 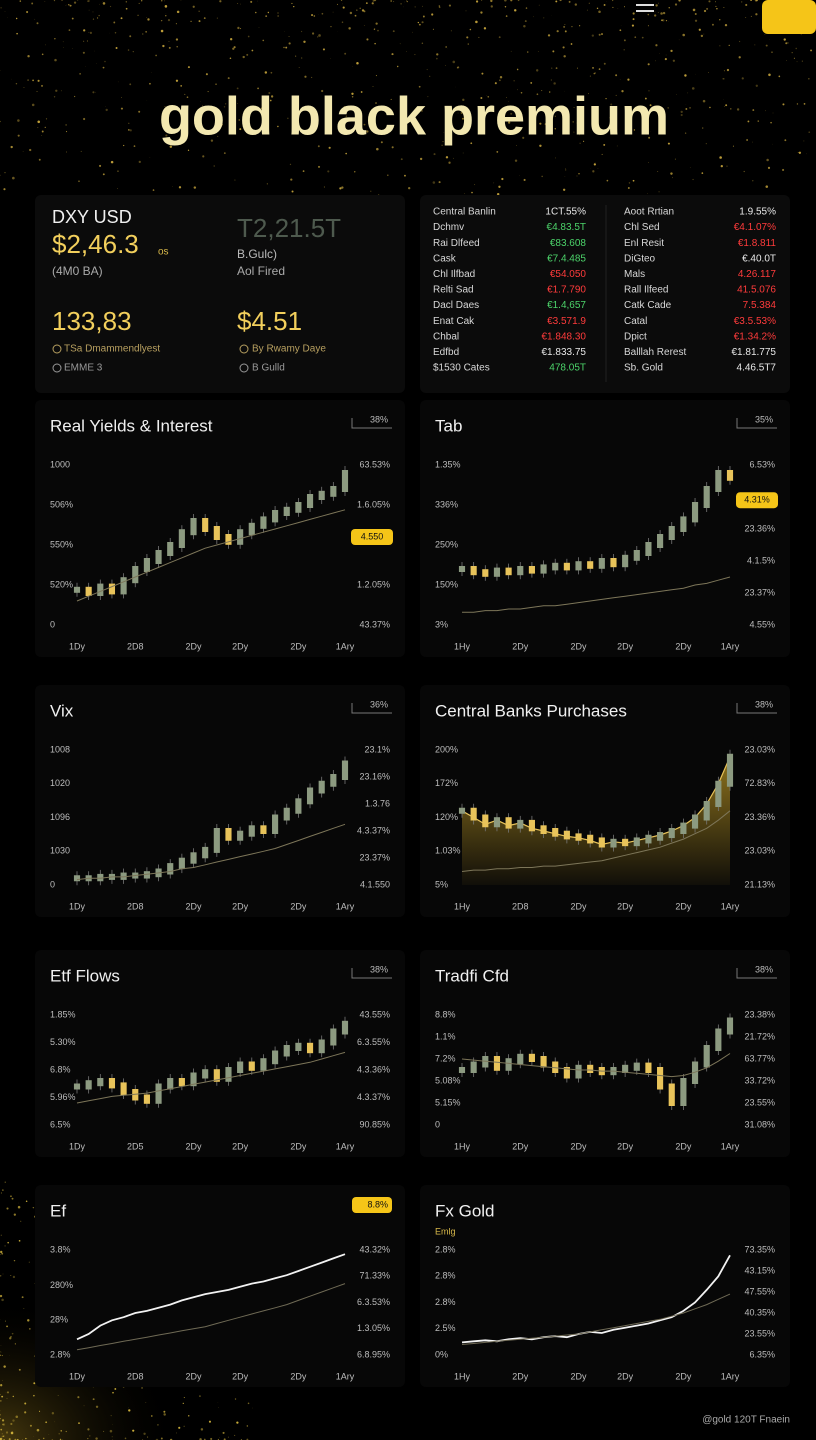 What do you see at coordinates (60, 1069) in the screenshot?
I see `y-tick-label: 6.8%` at bounding box center [60, 1069].